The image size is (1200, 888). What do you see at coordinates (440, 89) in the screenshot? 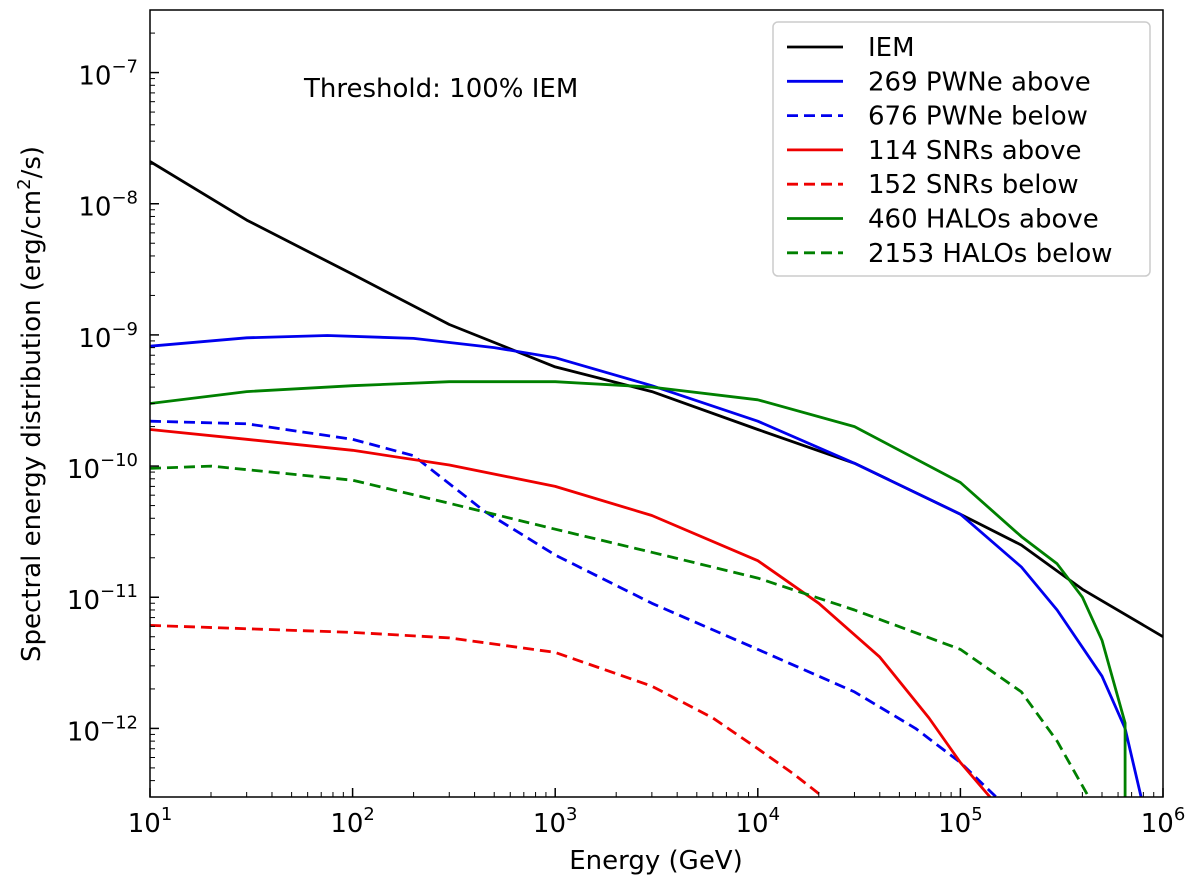
I see `threshold-annotation: Threshold: 100% IEM` at bounding box center [440, 89].